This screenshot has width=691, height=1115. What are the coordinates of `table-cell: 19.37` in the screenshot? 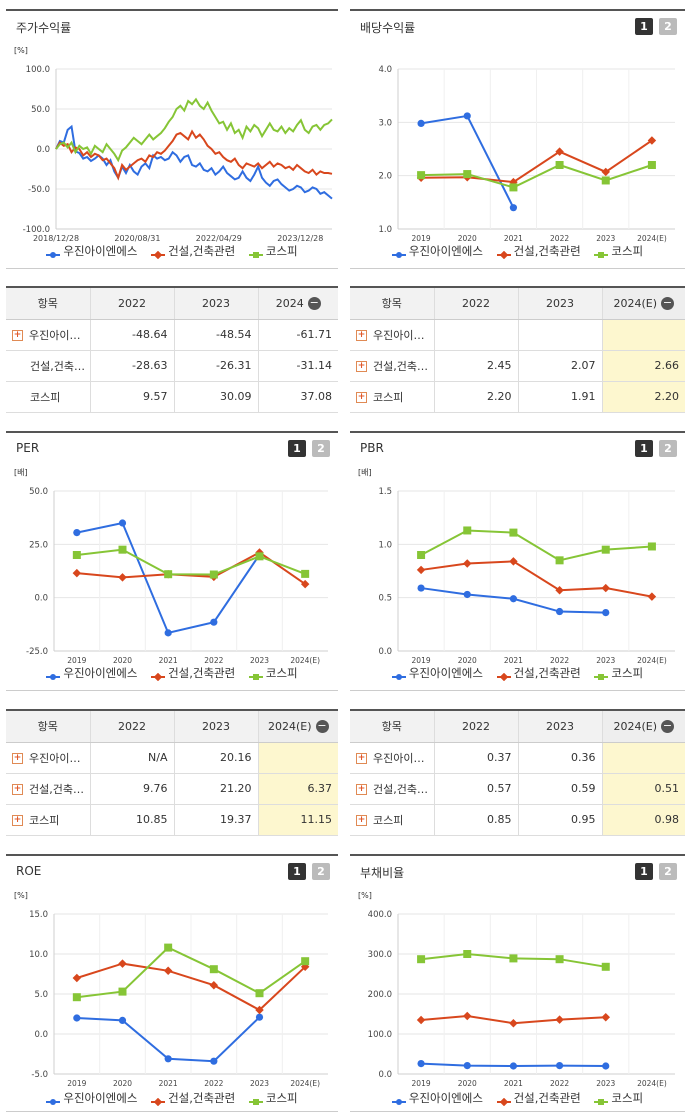 It's located at (215, 820).